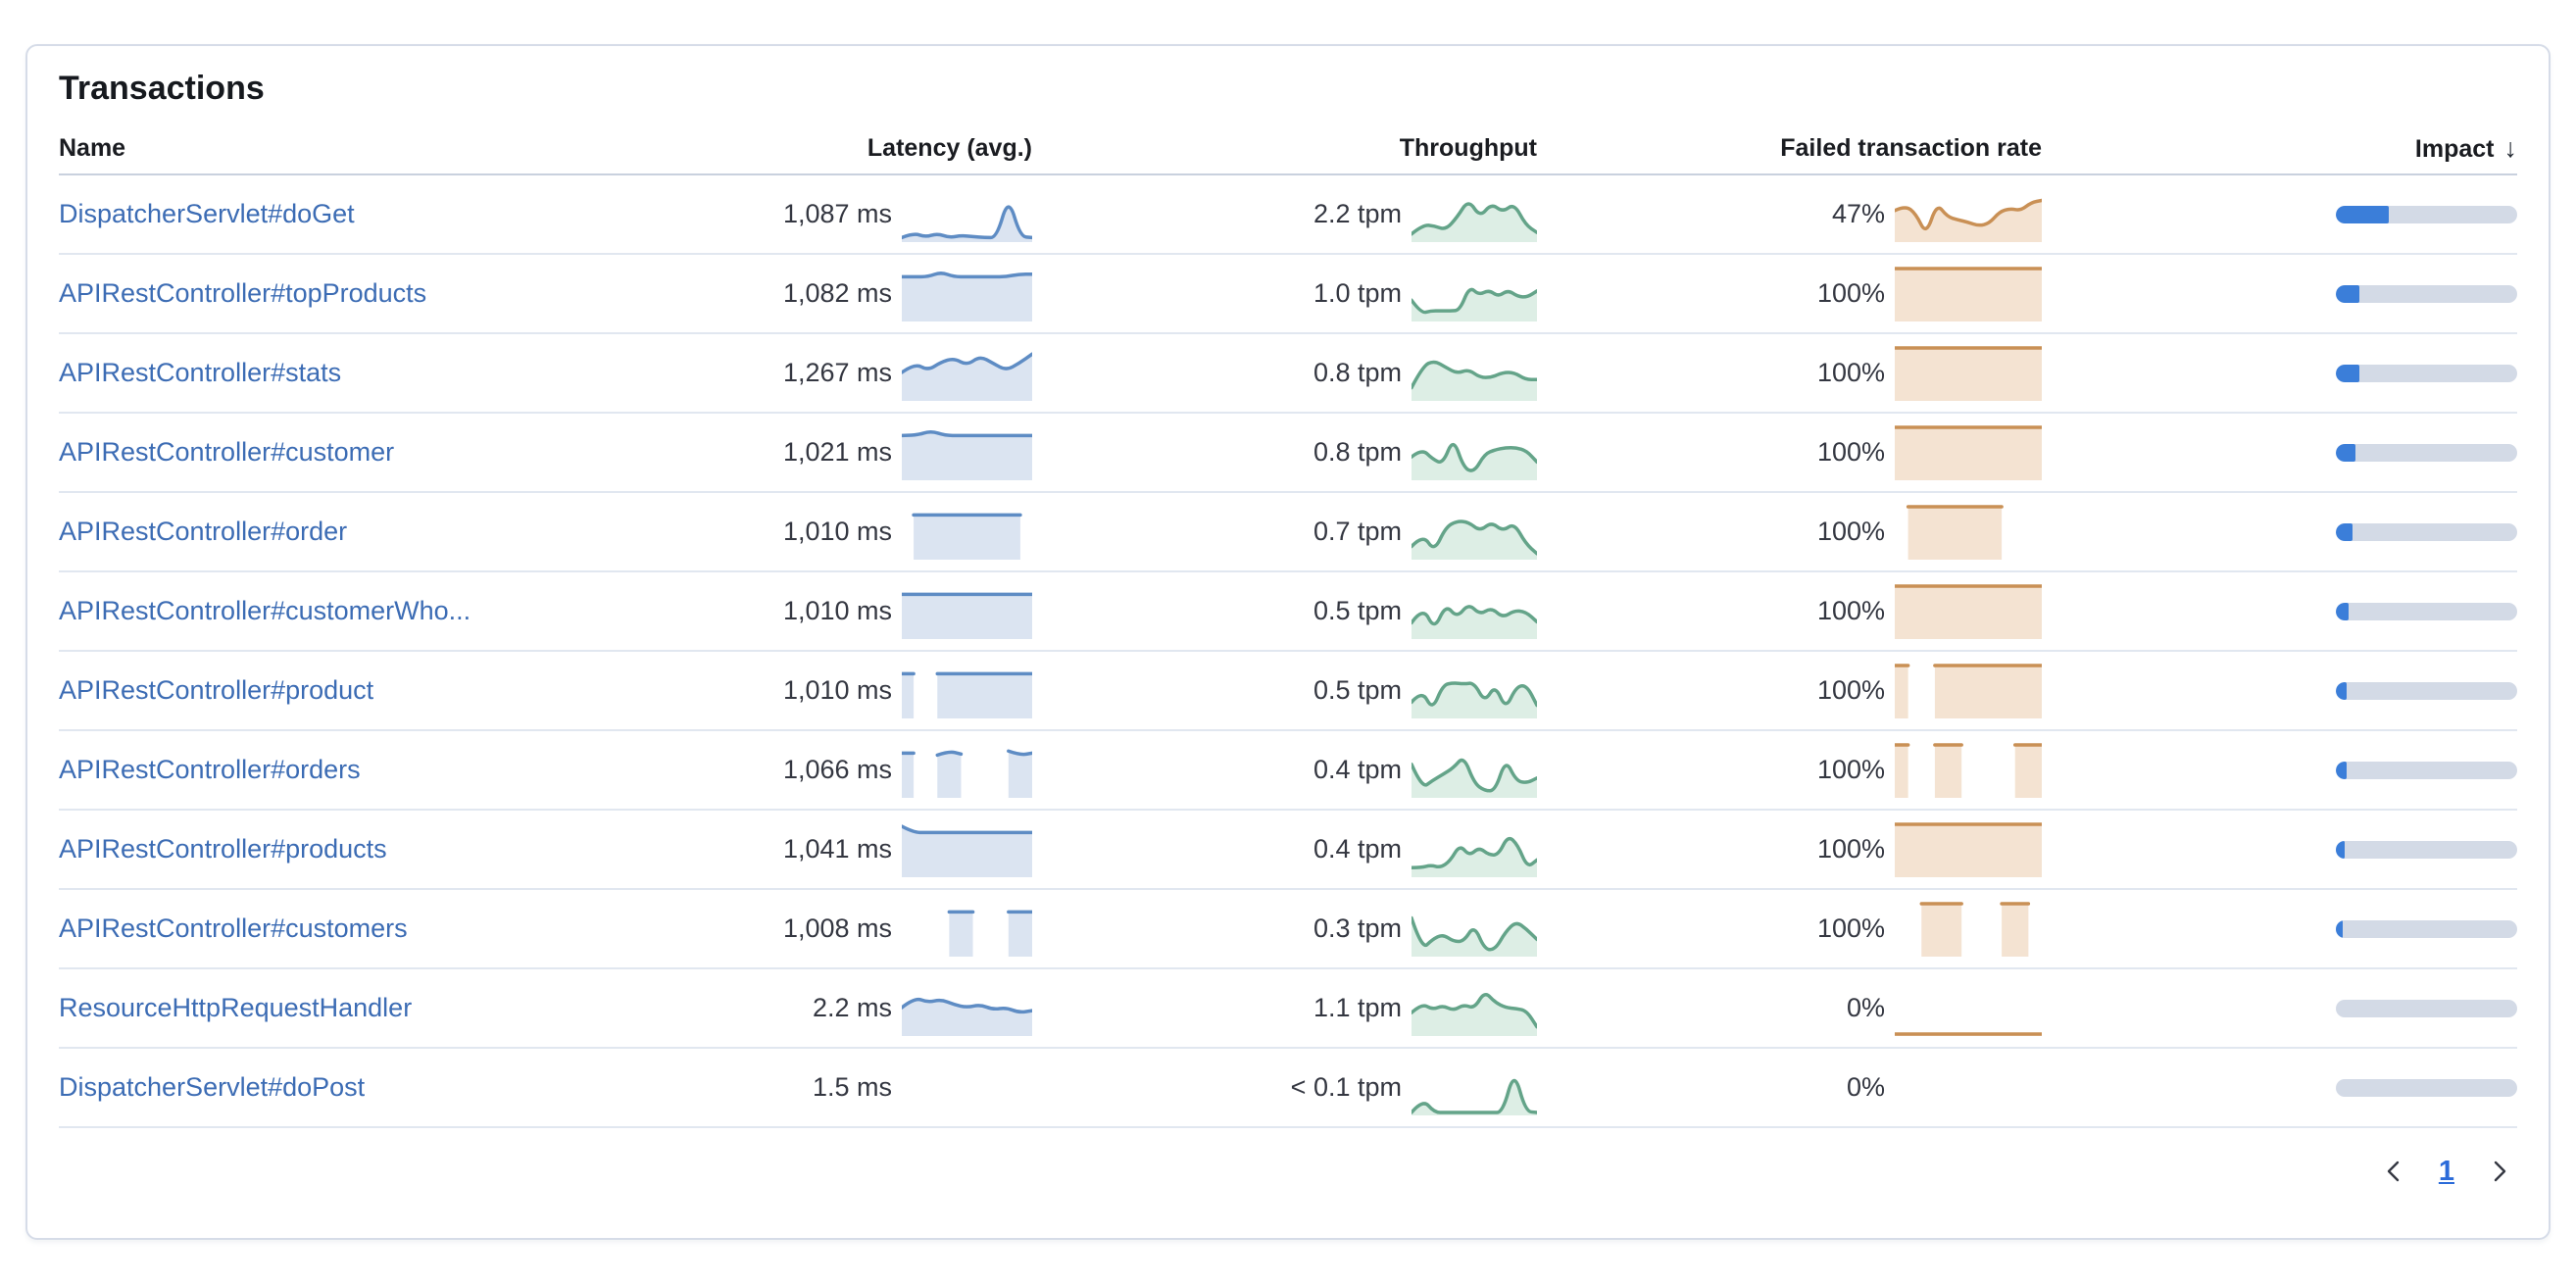 This screenshot has width=2576, height=1284. What do you see at coordinates (227, 452) in the screenshot?
I see `transaction-name-link: APIRestController#customer` at bounding box center [227, 452].